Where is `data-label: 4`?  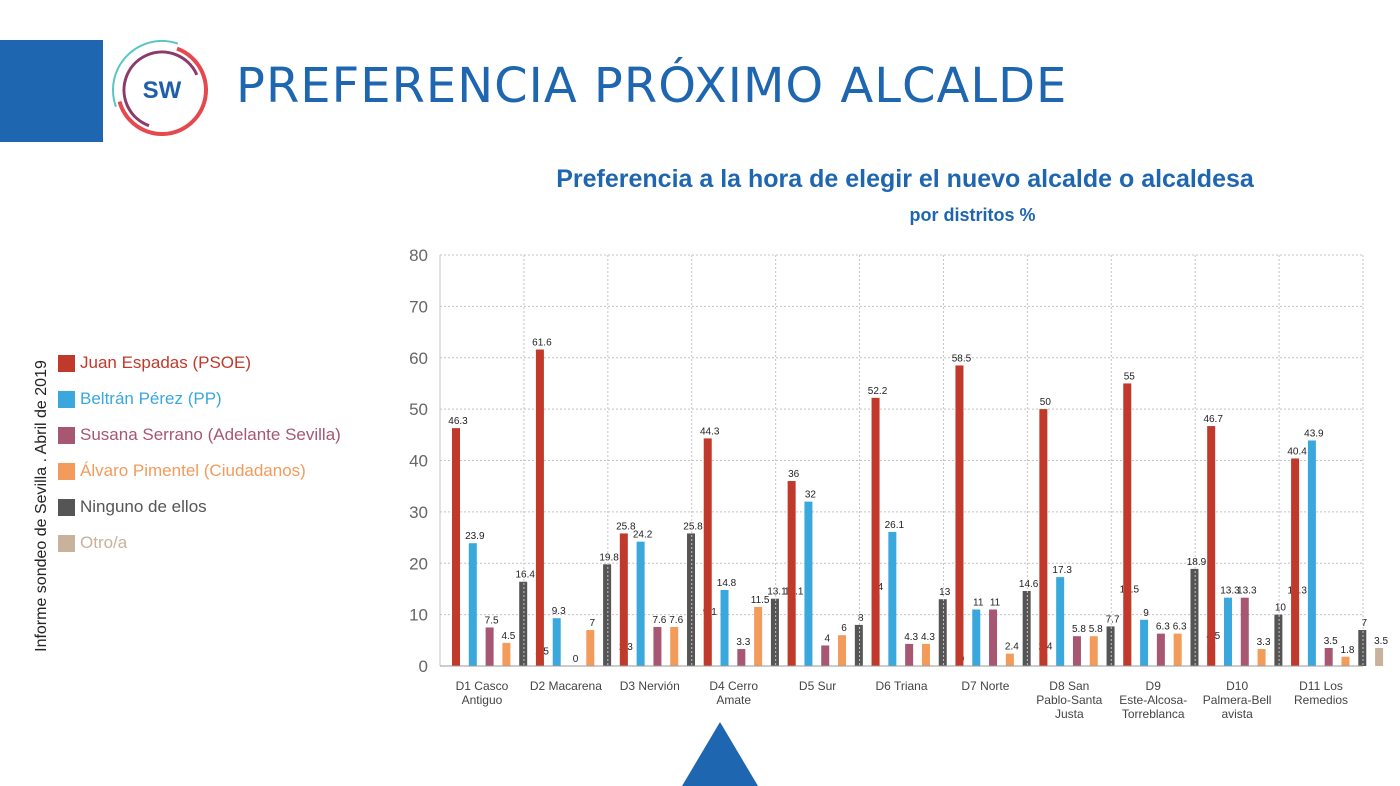
data-label: 4 is located at coordinates (827, 638).